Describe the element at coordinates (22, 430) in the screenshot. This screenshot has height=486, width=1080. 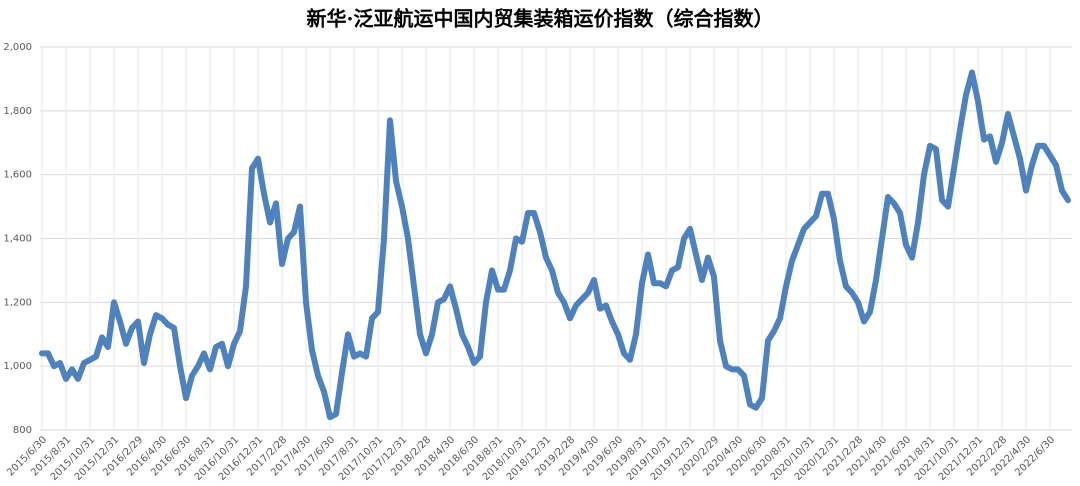
I see `y-tick-label: 800` at that location.